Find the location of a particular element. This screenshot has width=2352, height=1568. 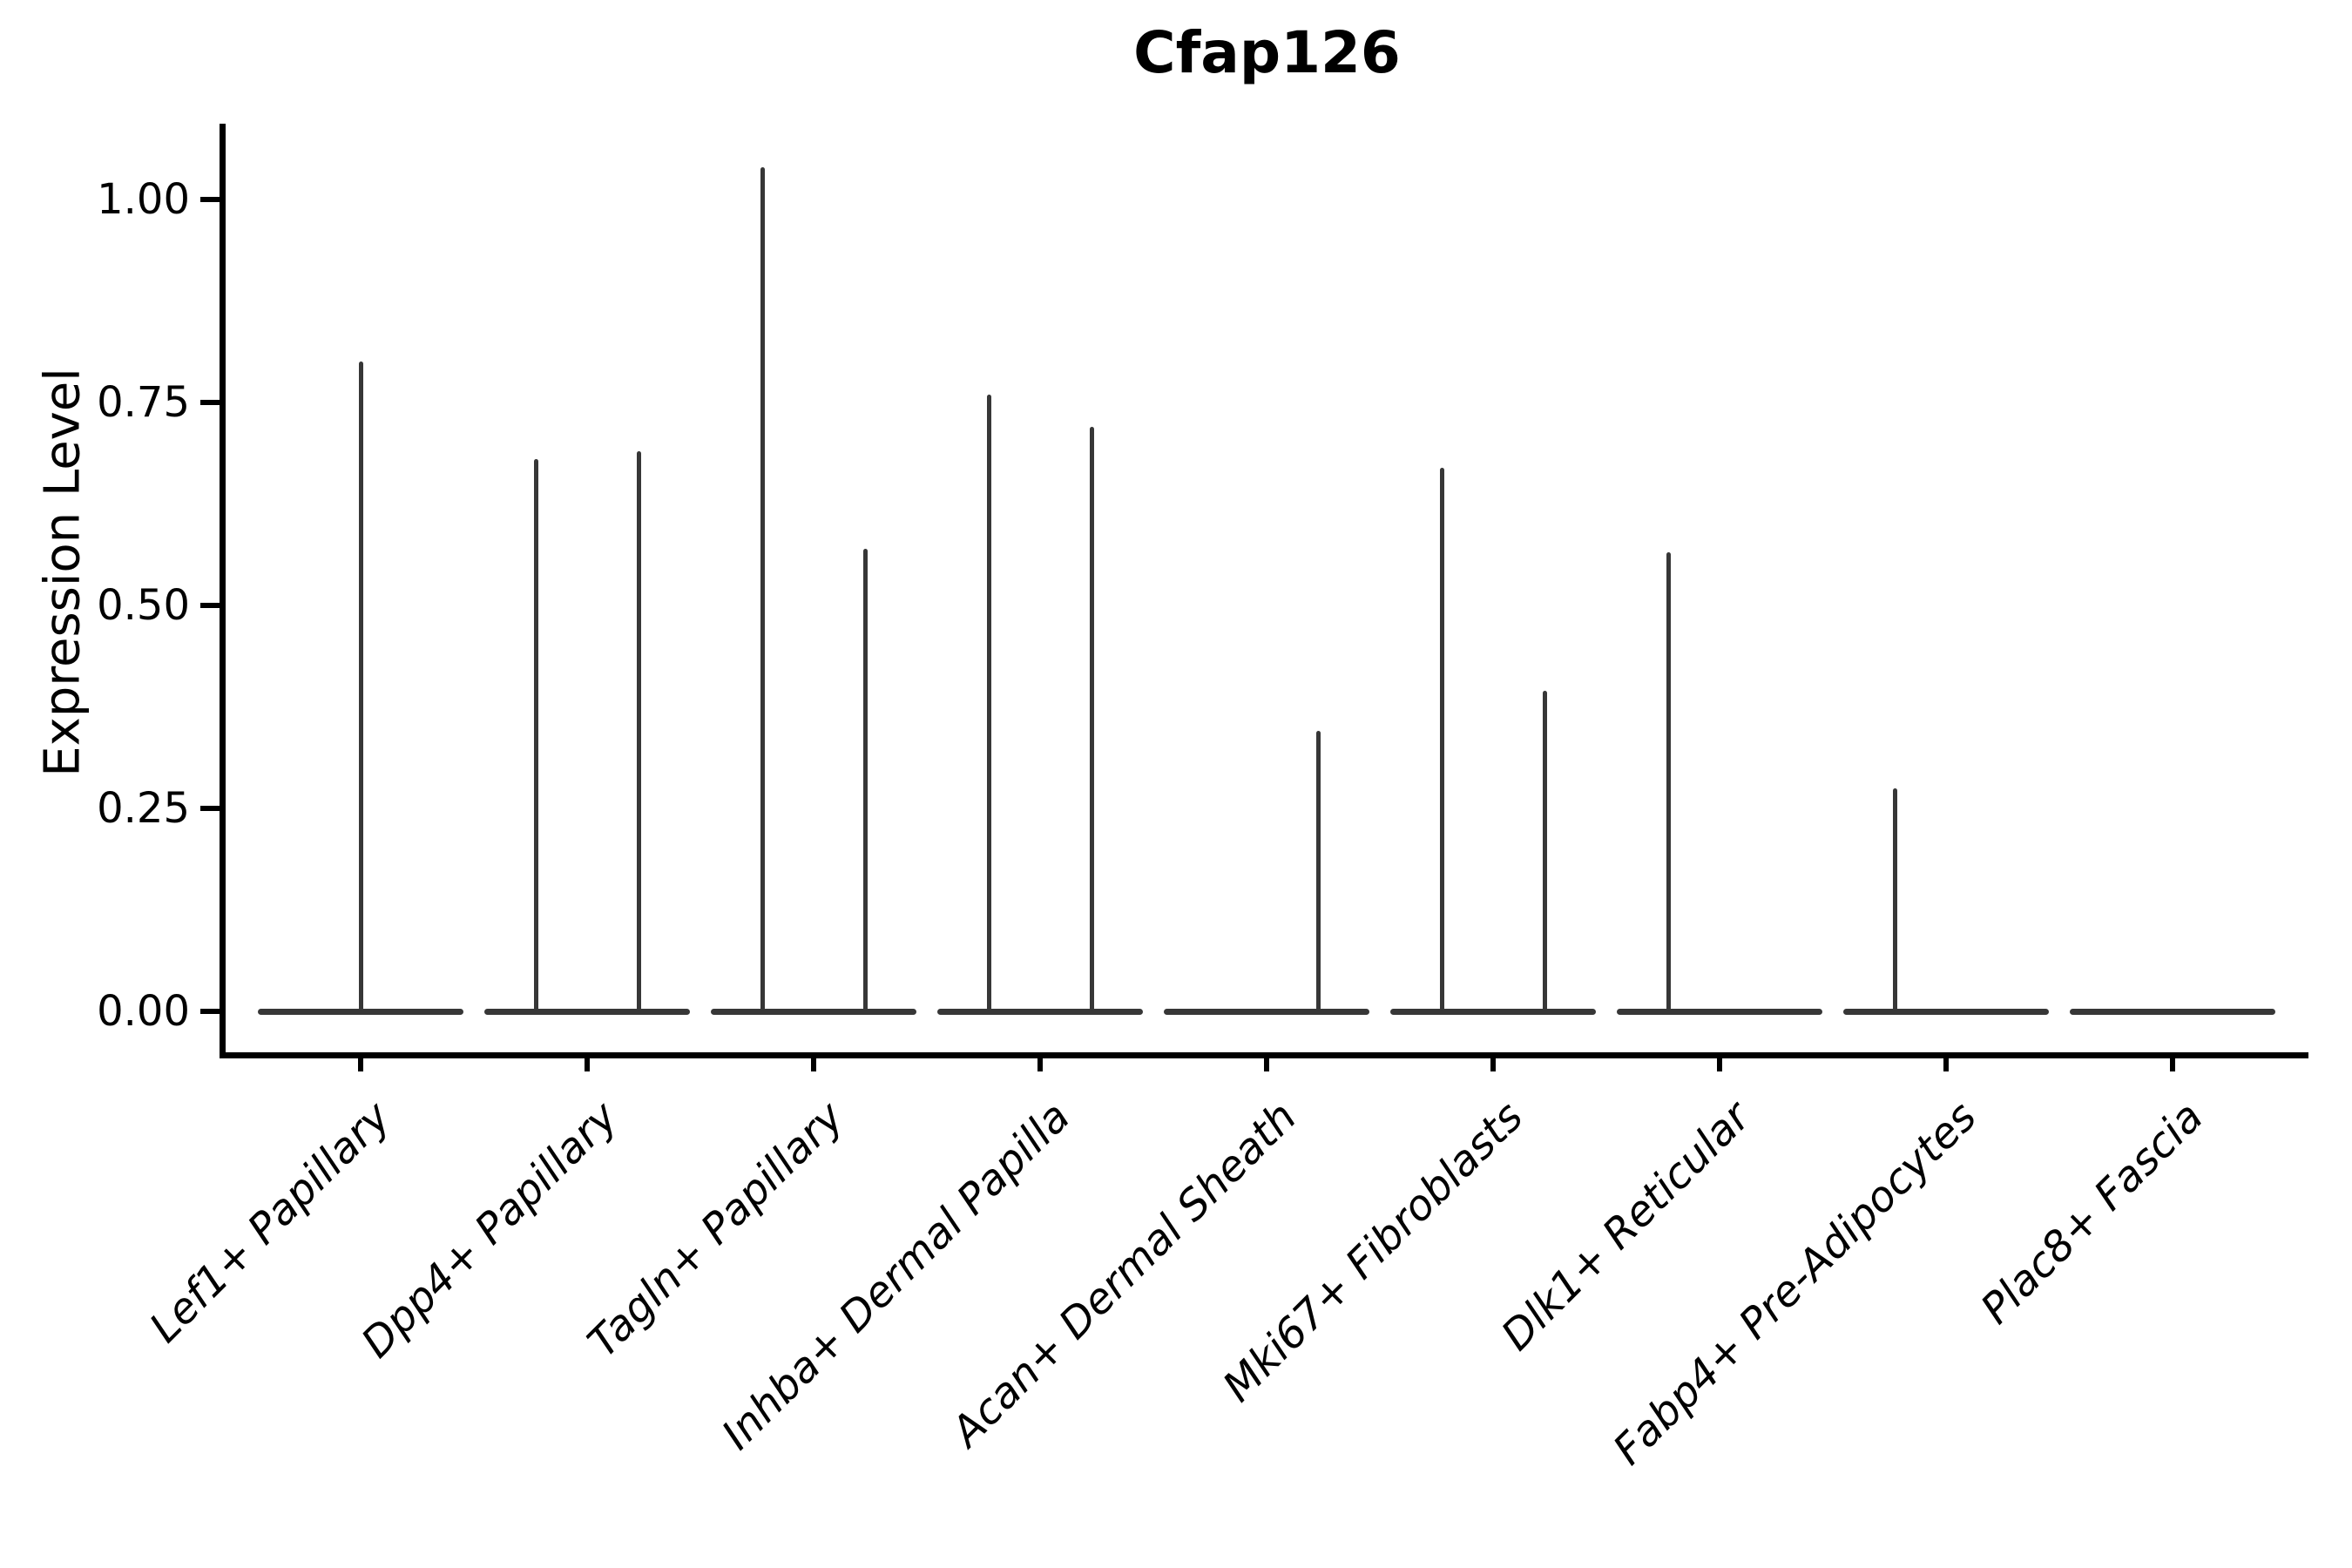

y-tick-label: 0.50 is located at coordinates (143, 605).